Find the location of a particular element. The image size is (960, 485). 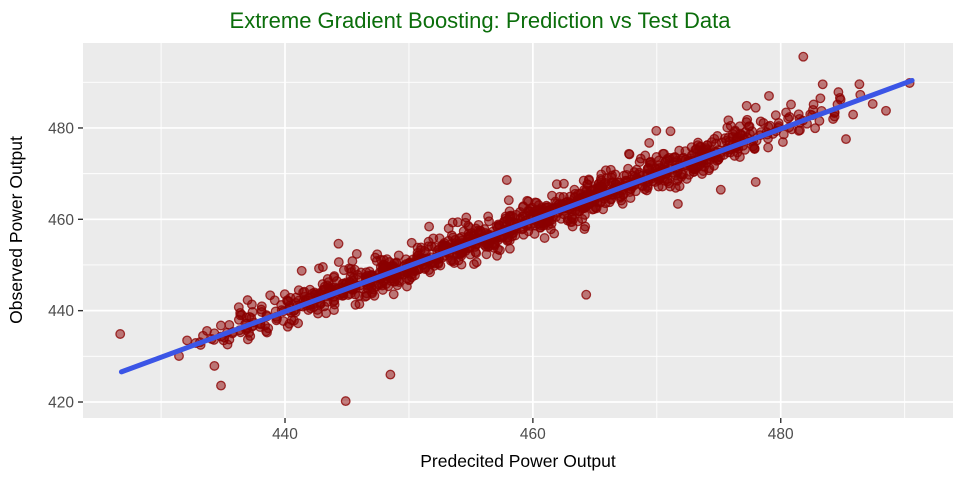

y-tick-label: 420 is located at coordinates (61, 403).